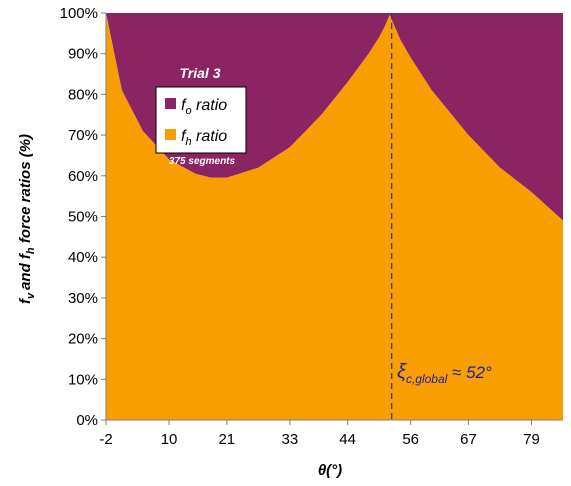  What do you see at coordinates (83, 135) in the screenshot?
I see `y-tick-label: 70%` at bounding box center [83, 135].